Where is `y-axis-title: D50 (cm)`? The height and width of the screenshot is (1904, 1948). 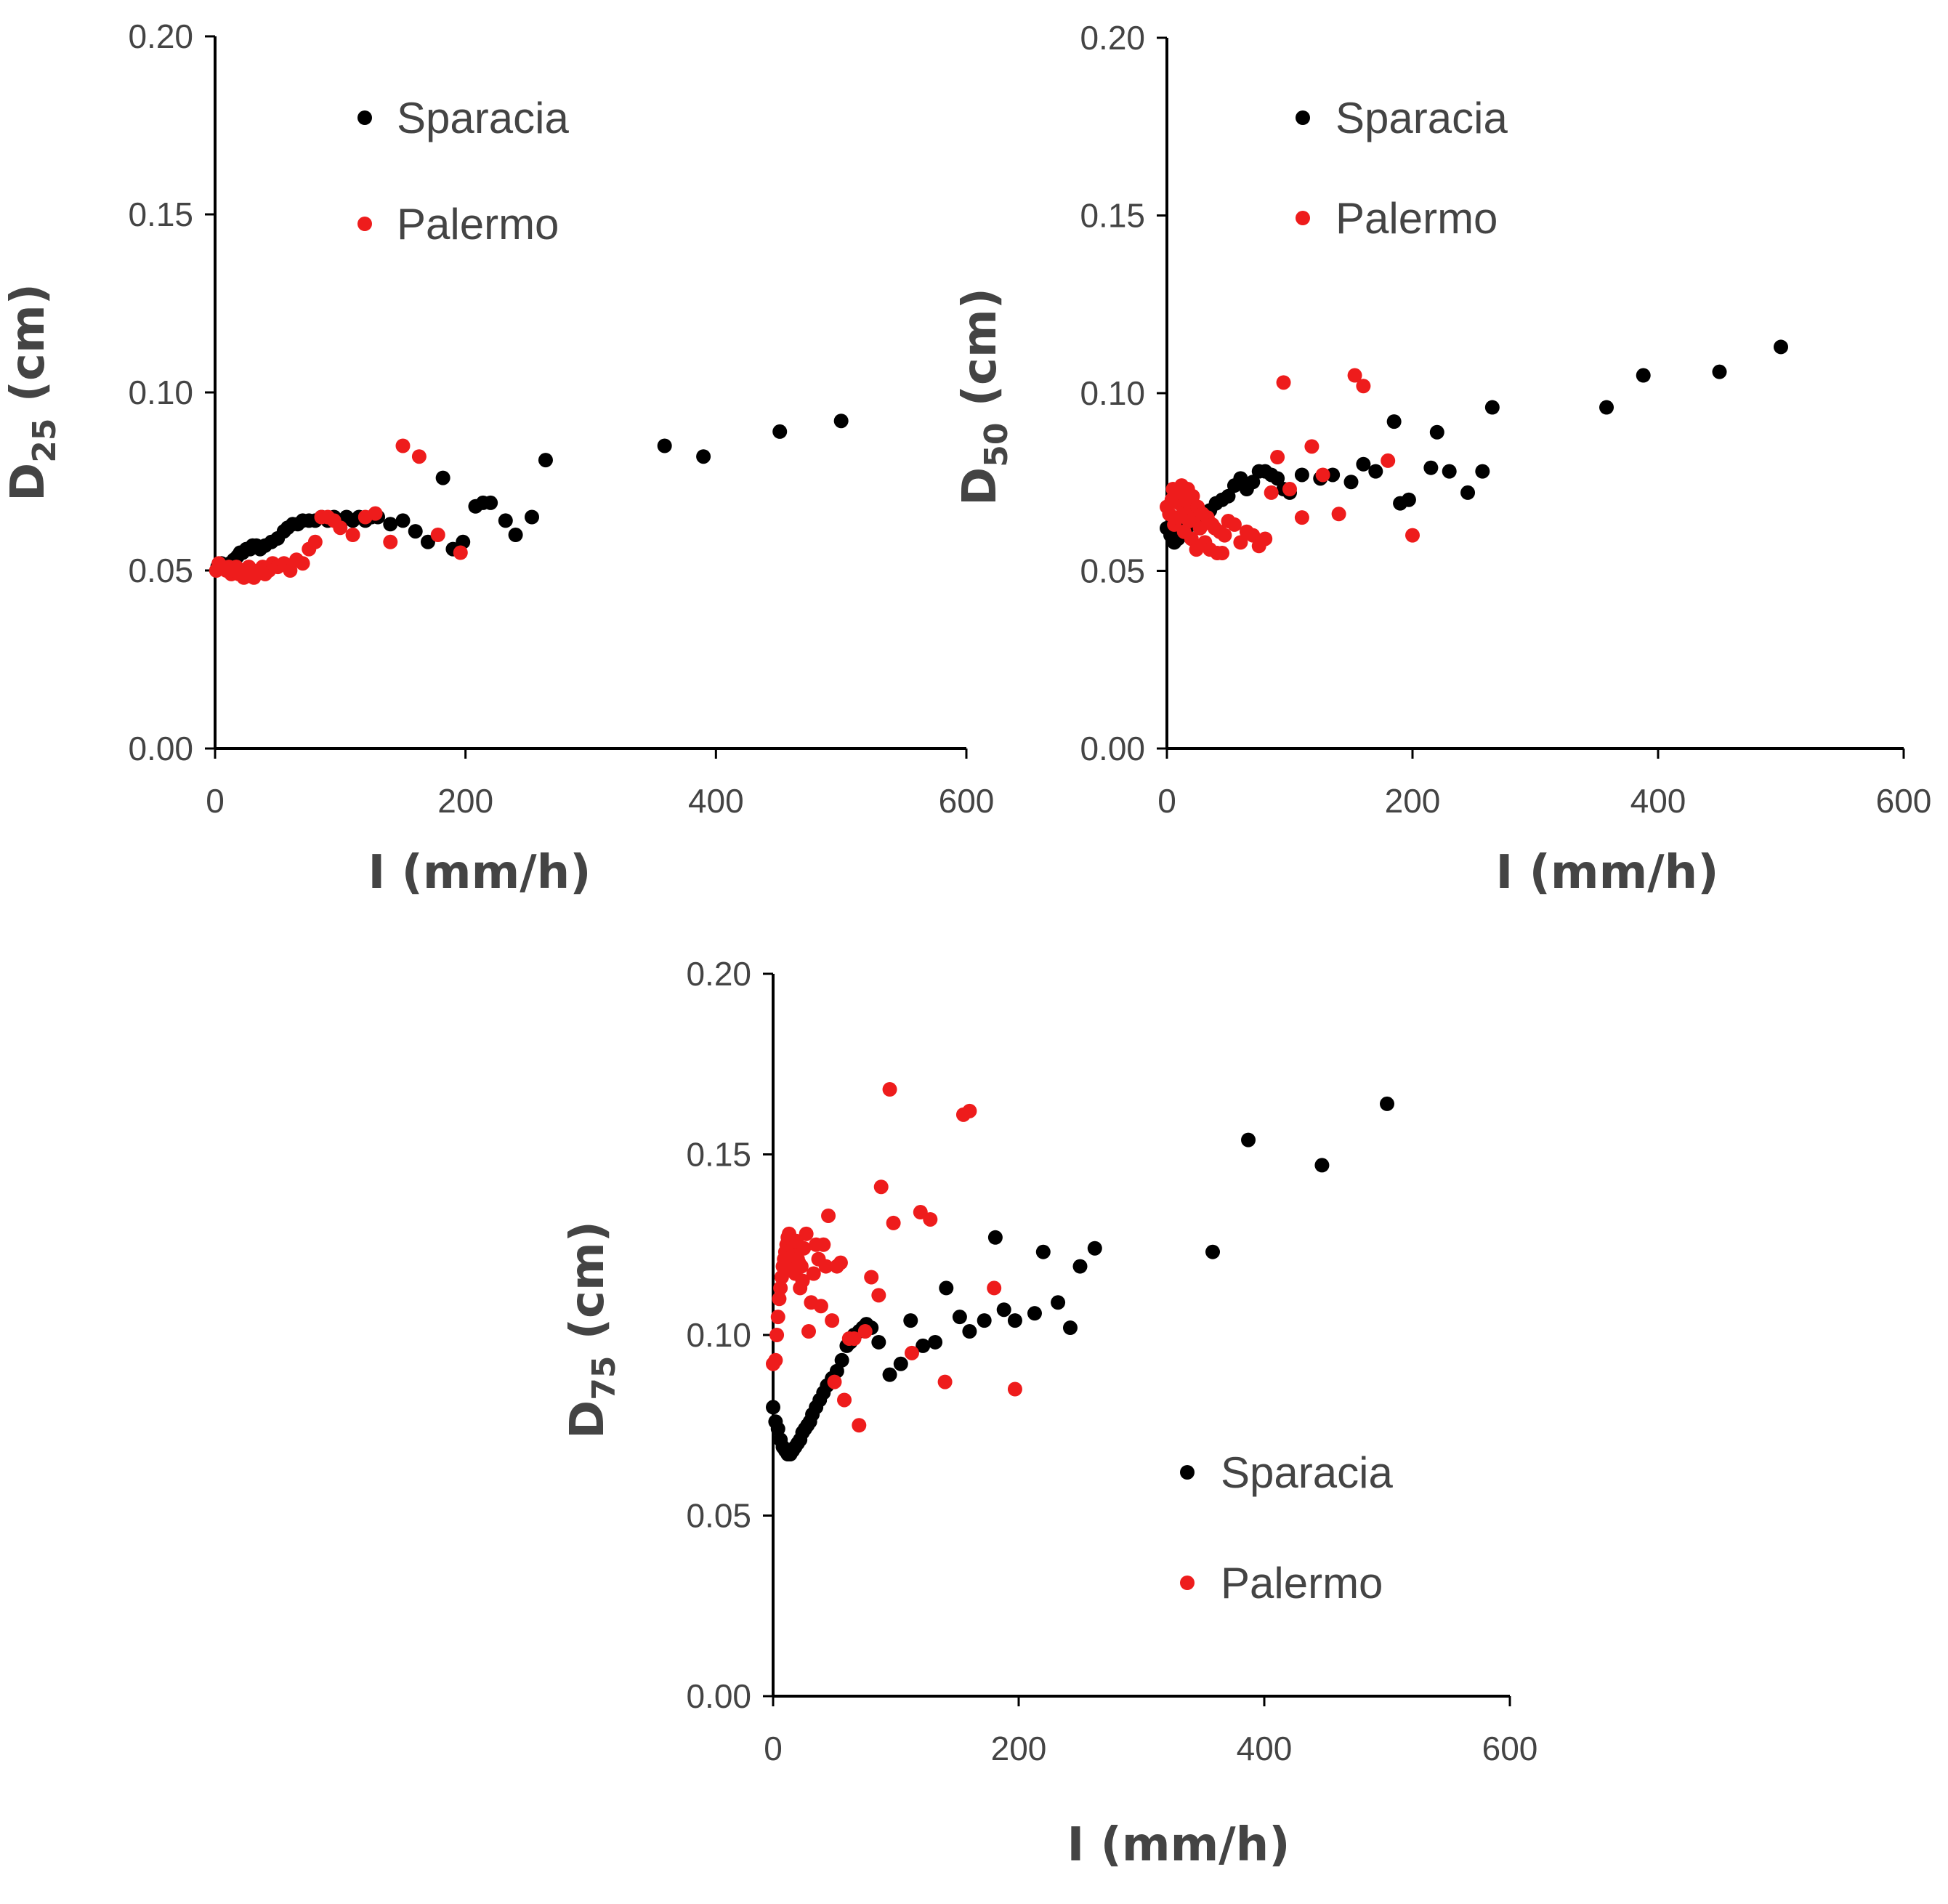 y-axis-title: D50 (cm) is located at coordinates (984, 397).